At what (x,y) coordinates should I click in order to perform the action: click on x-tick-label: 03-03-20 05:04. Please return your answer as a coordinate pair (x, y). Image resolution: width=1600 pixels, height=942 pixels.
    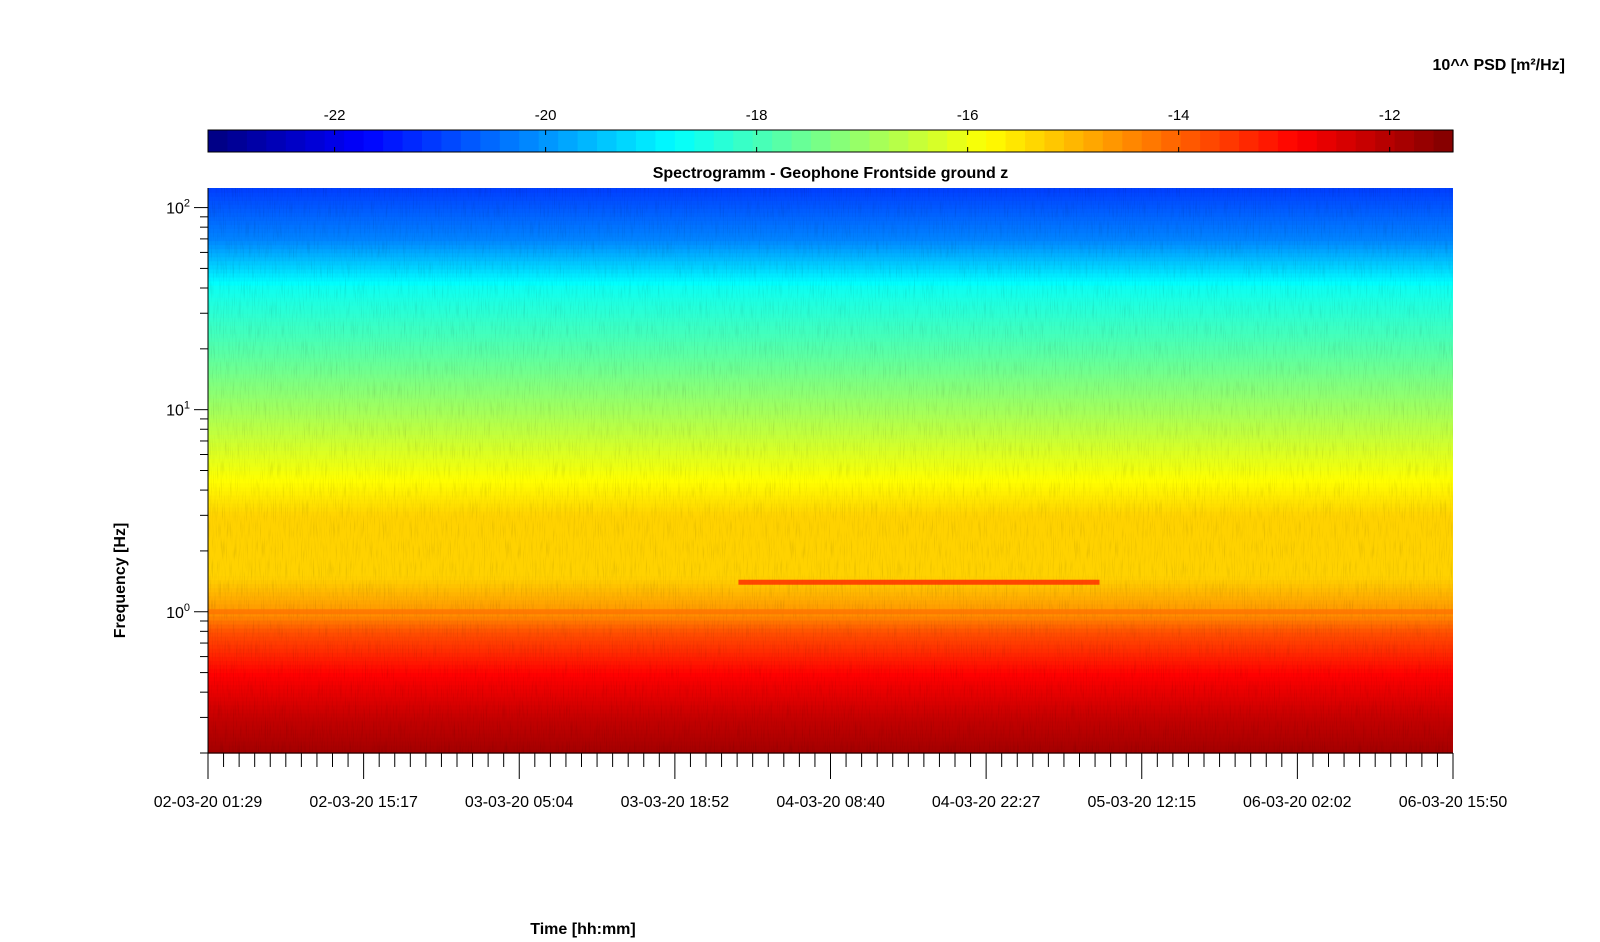
    Looking at the image, I should click on (519, 802).